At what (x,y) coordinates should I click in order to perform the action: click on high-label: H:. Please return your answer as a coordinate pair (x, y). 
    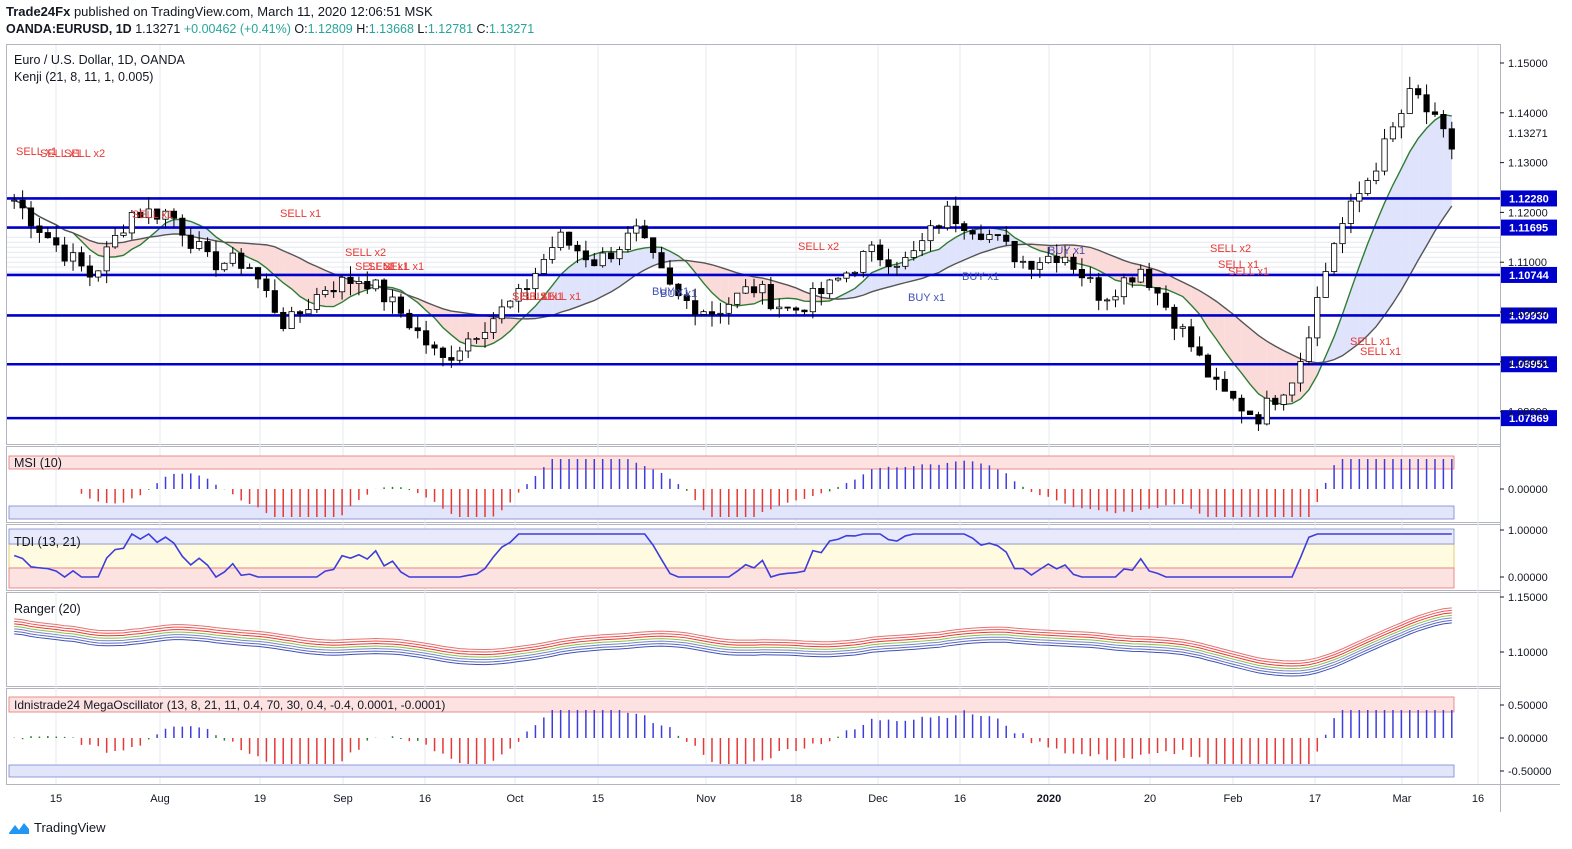
    Looking at the image, I should click on (362, 29).